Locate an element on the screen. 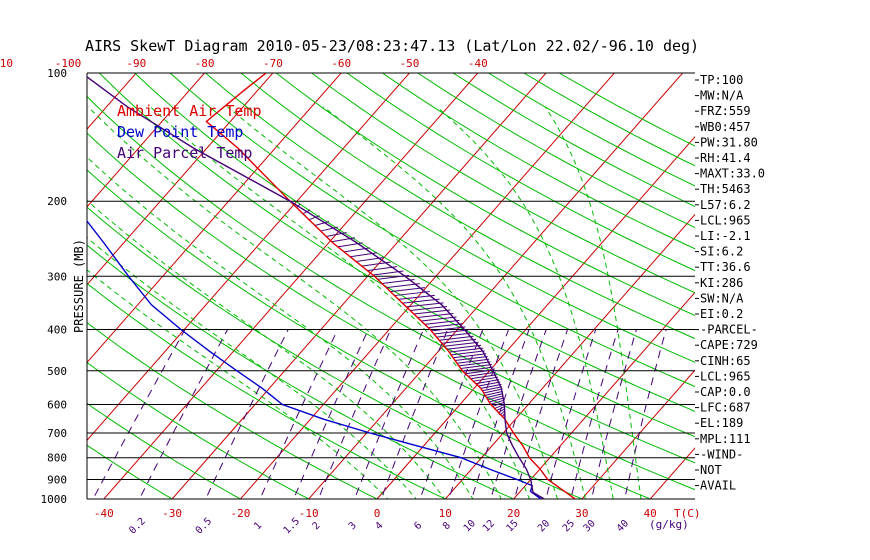  bottom-temp-tick-label: 0 is located at coordinates (377, 513).